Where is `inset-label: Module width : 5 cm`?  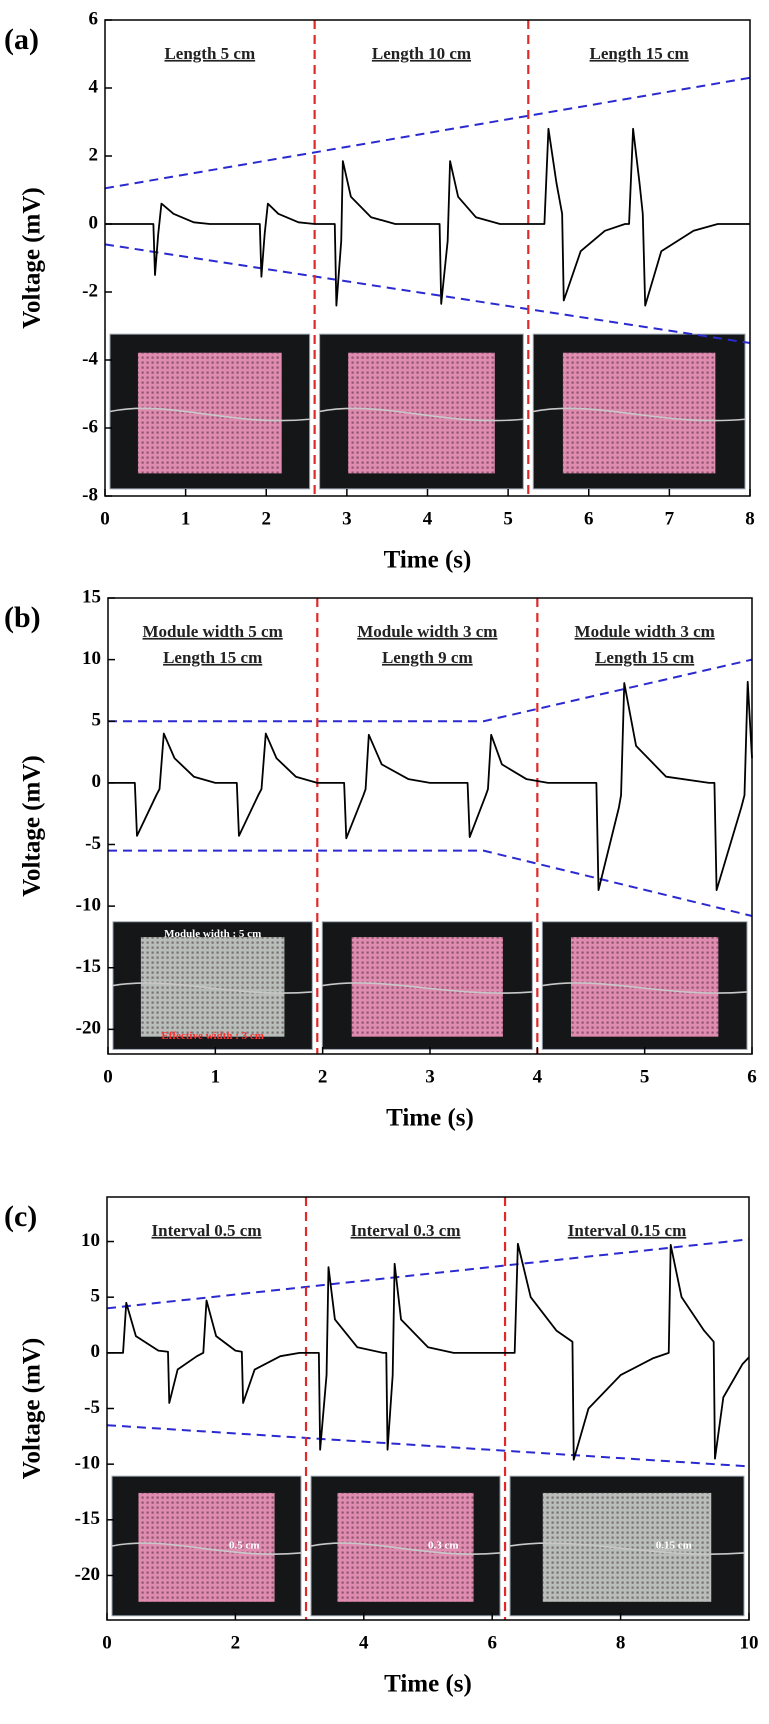 inset-label: Module width : 5 cm is located at coordinates (212, 934).